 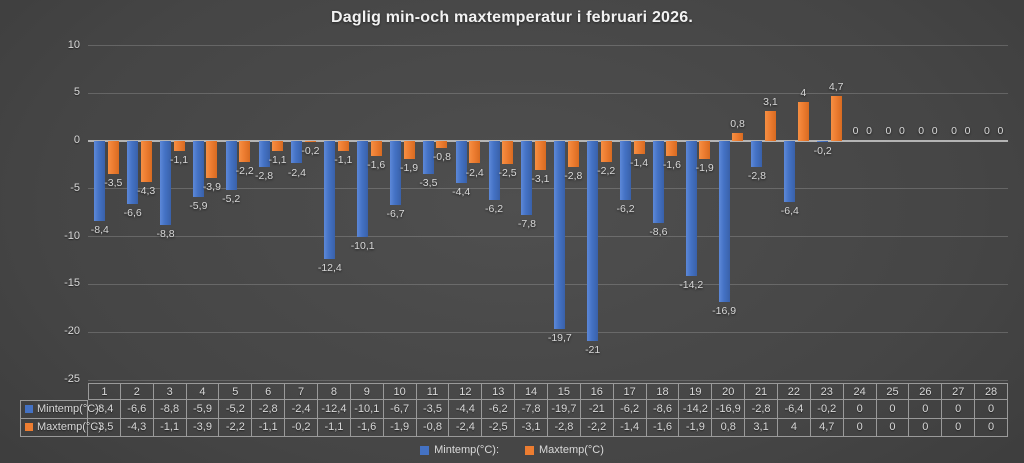 What do you see at coordinates (334, 391) in the screenshot?
I see `table-day-header: 8` at bounding box center [334, 391].